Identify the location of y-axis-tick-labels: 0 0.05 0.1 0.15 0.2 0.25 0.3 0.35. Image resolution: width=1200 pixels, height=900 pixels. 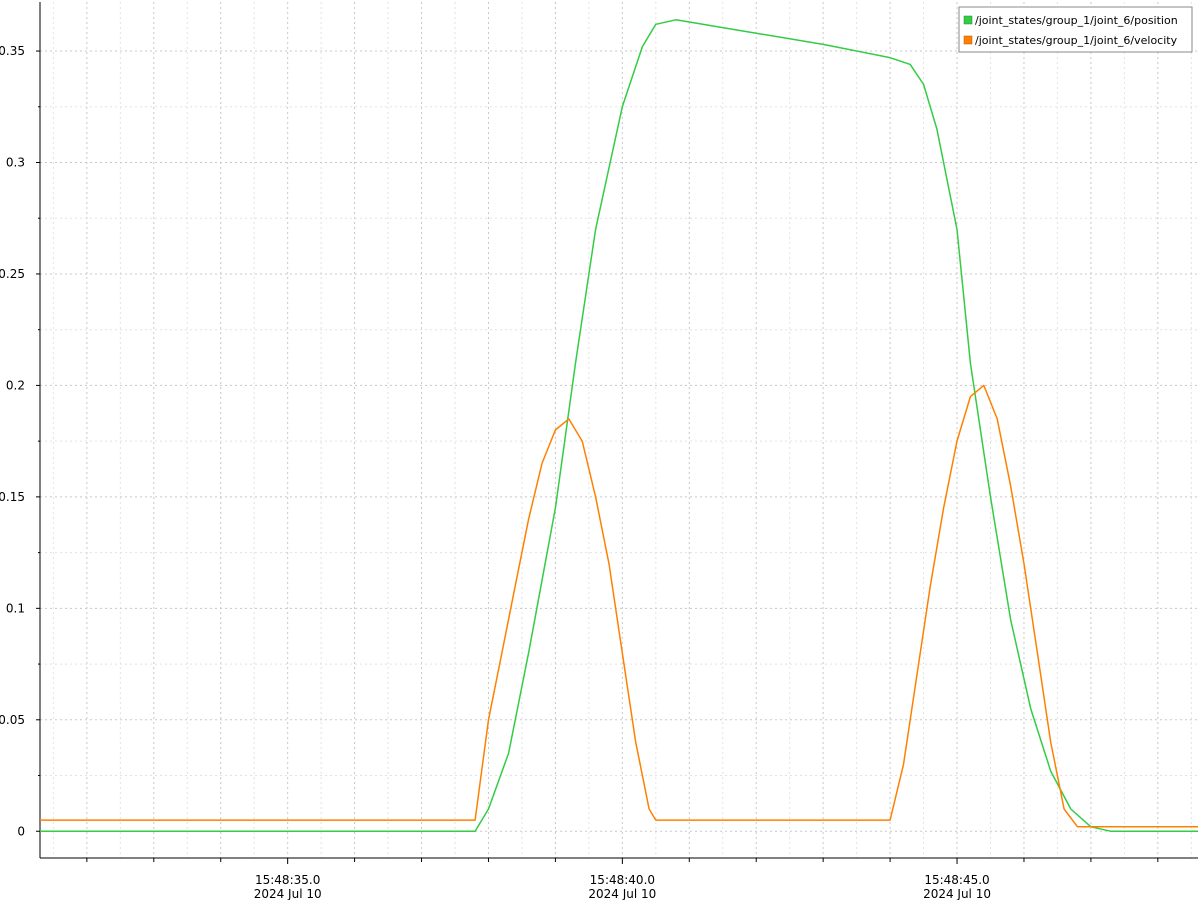
(12, 441).